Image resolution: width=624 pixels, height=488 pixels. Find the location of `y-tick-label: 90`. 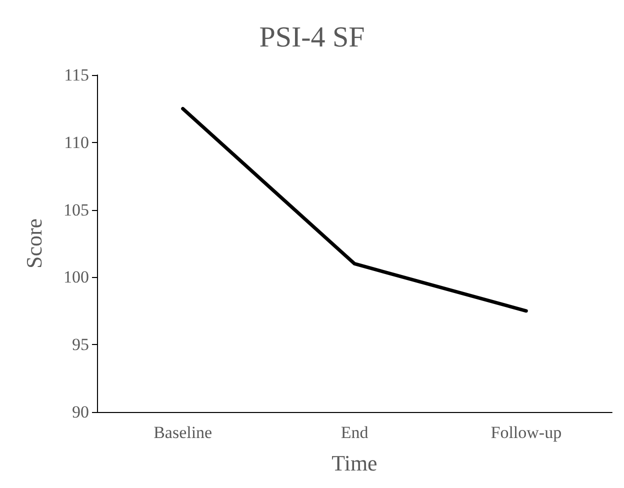

y-tick-label: 90 is located at coordinates (80, 412).